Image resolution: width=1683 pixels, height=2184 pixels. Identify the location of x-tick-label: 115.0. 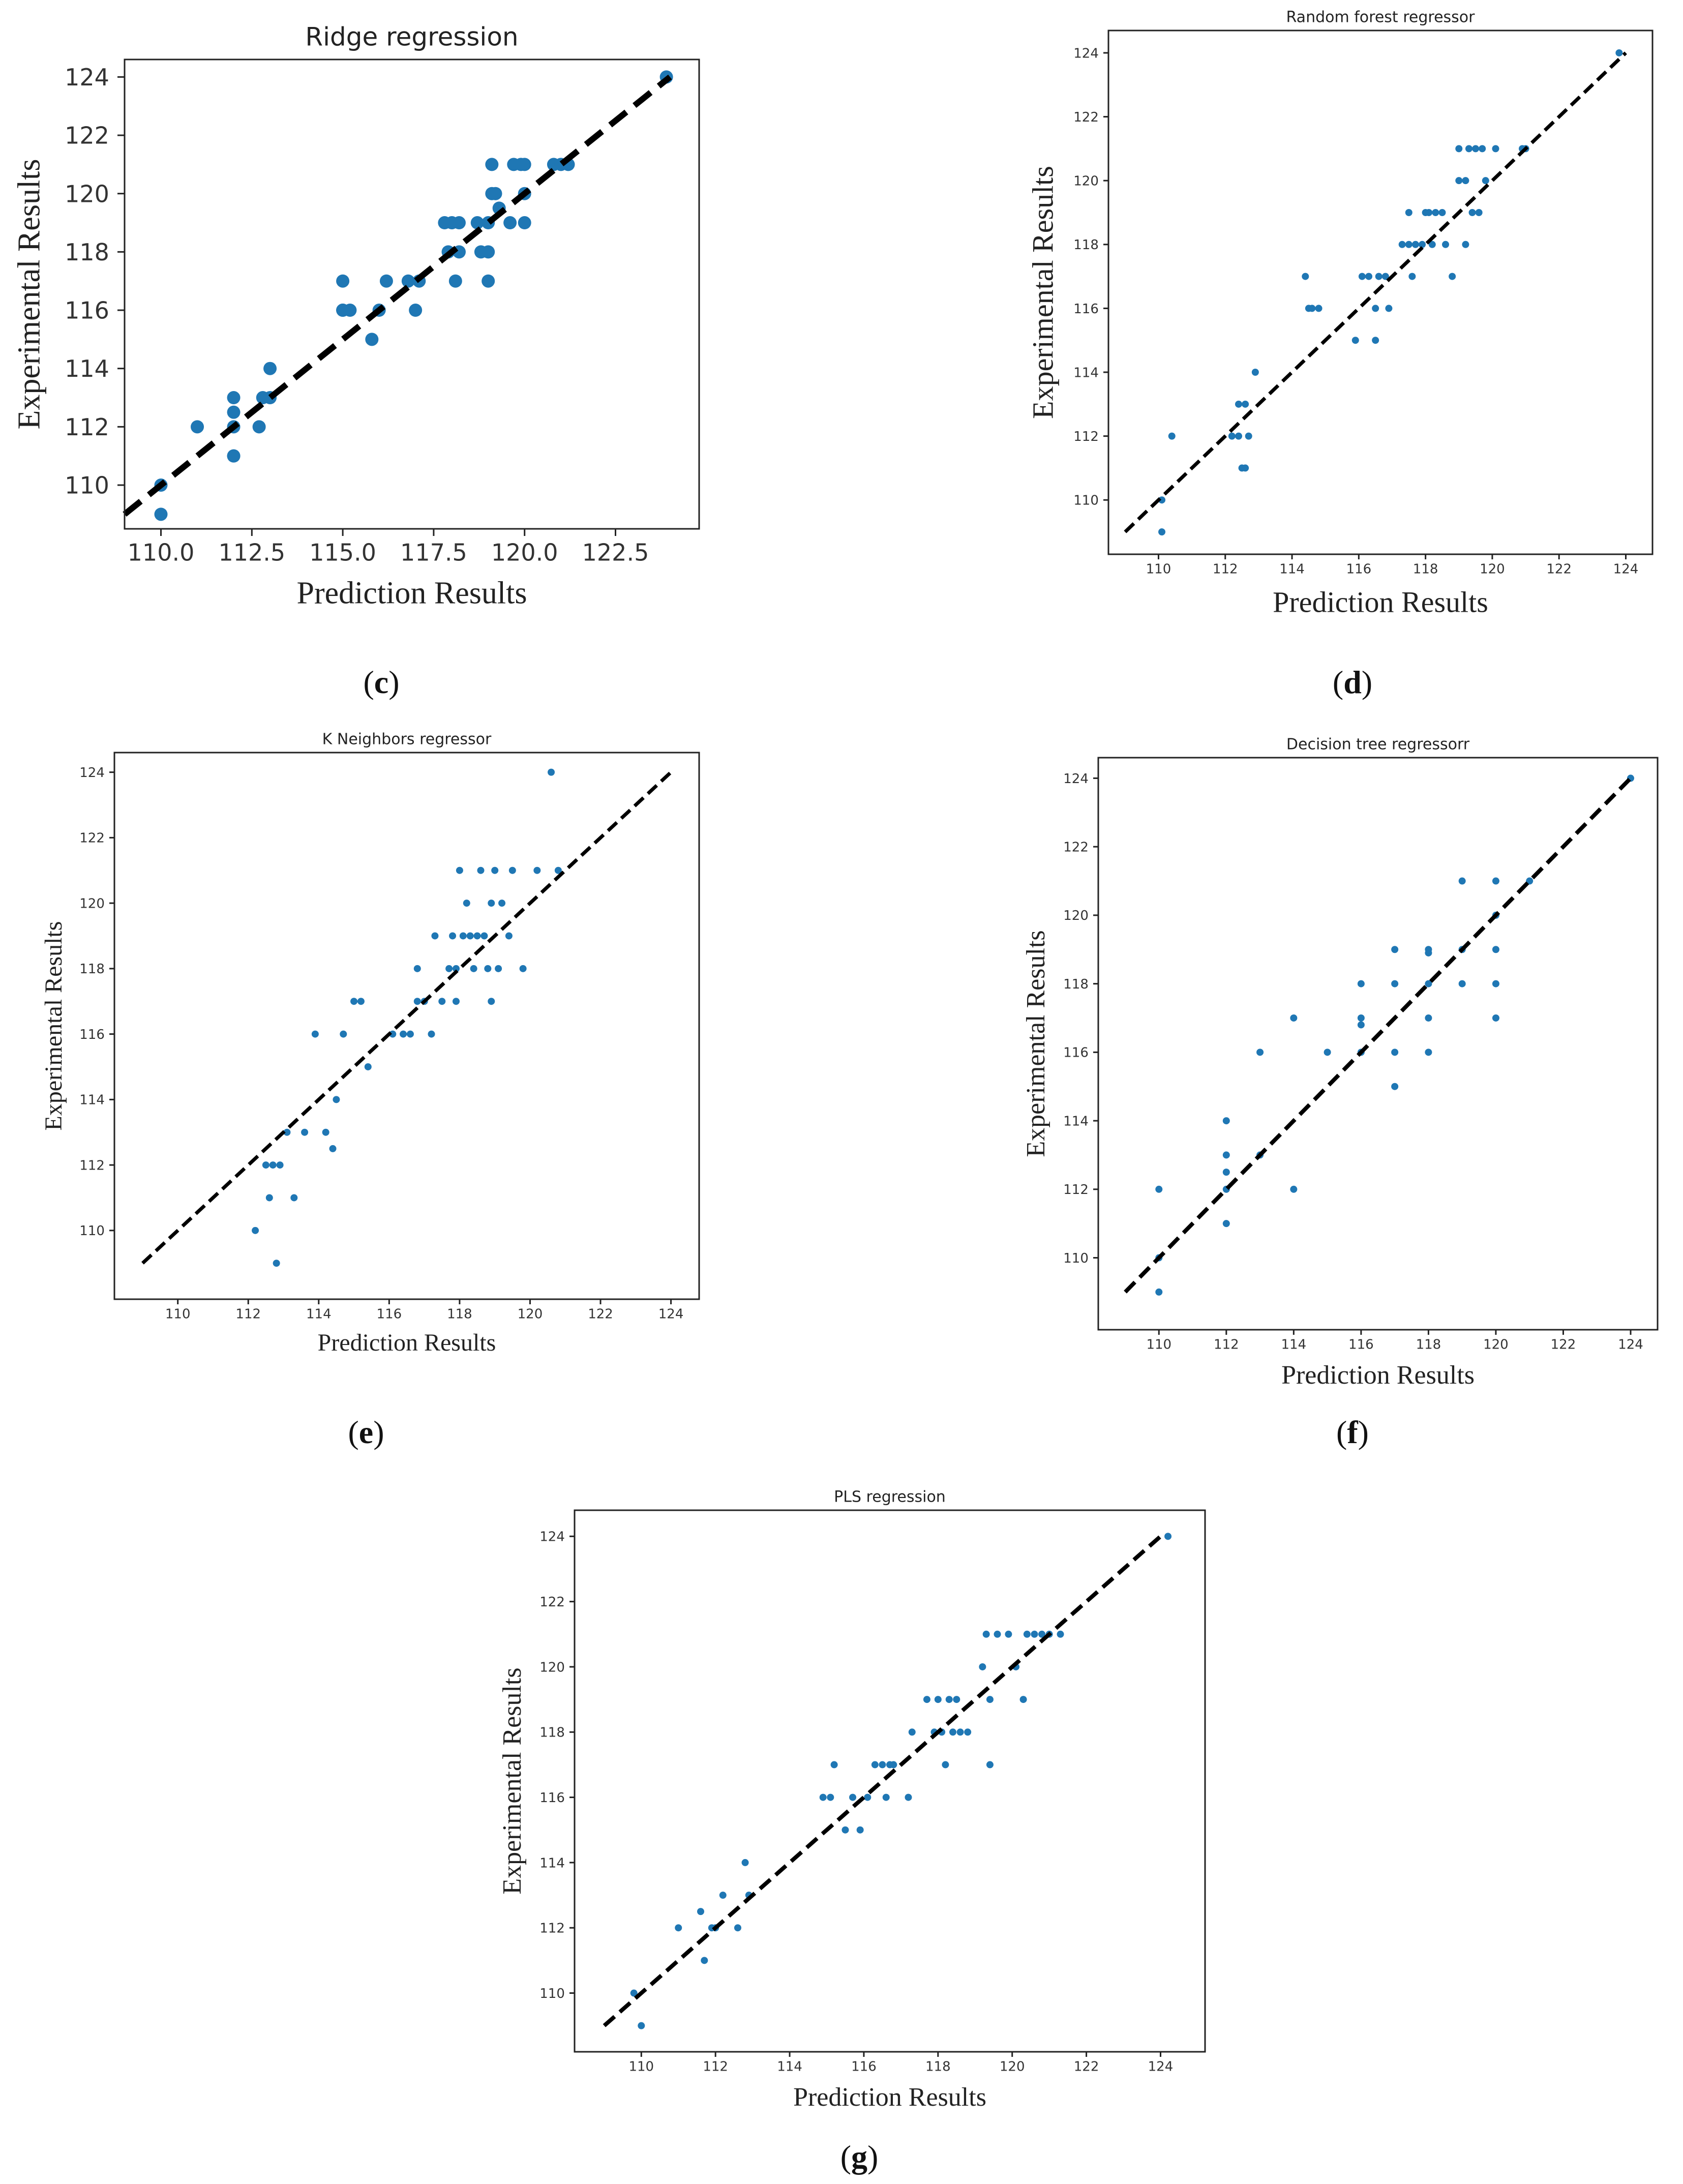
(342, 552).